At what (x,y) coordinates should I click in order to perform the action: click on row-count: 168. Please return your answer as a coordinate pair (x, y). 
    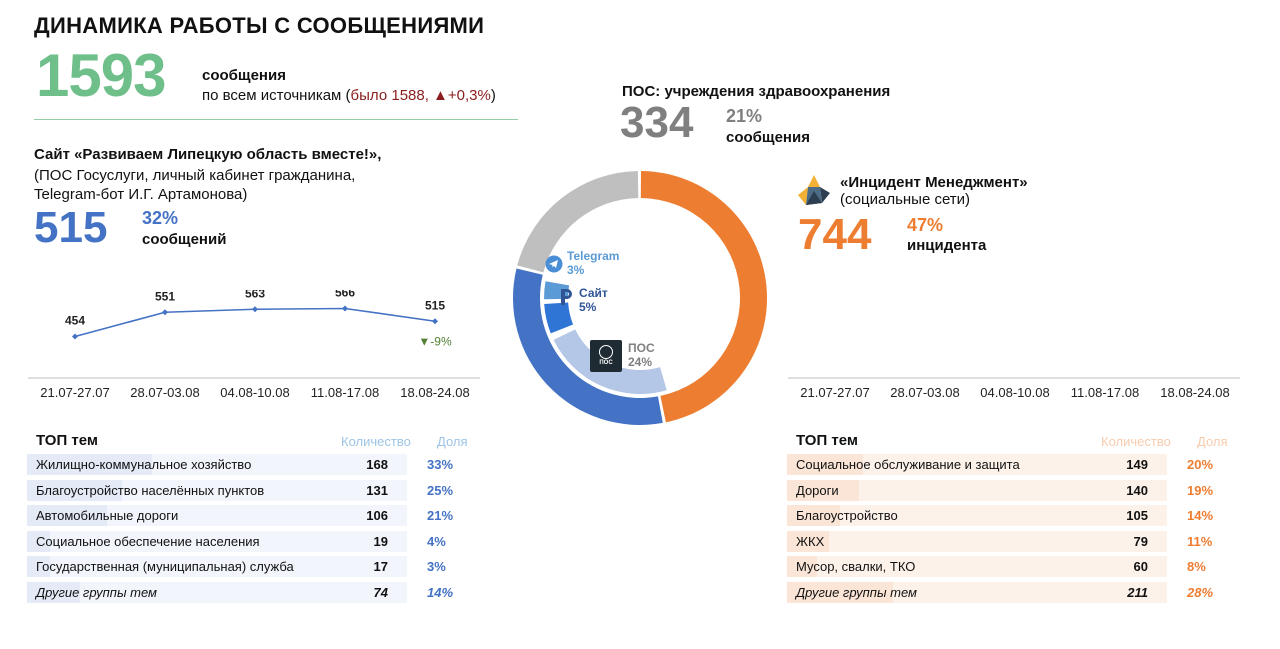
    Looking at the image, I should click on (377, 464).